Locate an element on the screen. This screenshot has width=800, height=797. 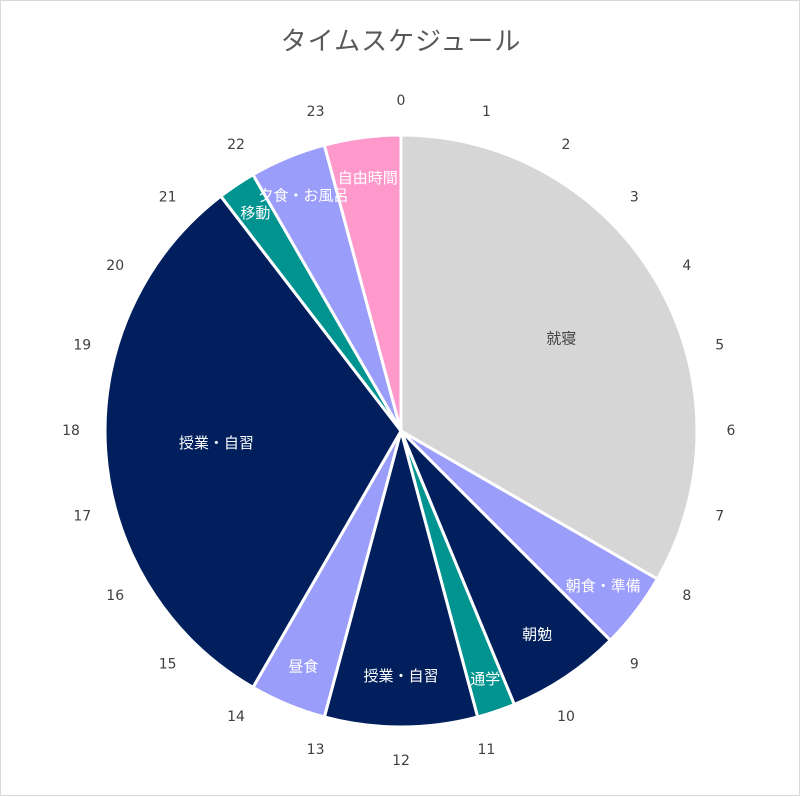
slice-label-0: 就寝 is located at coordinates (561, 339).